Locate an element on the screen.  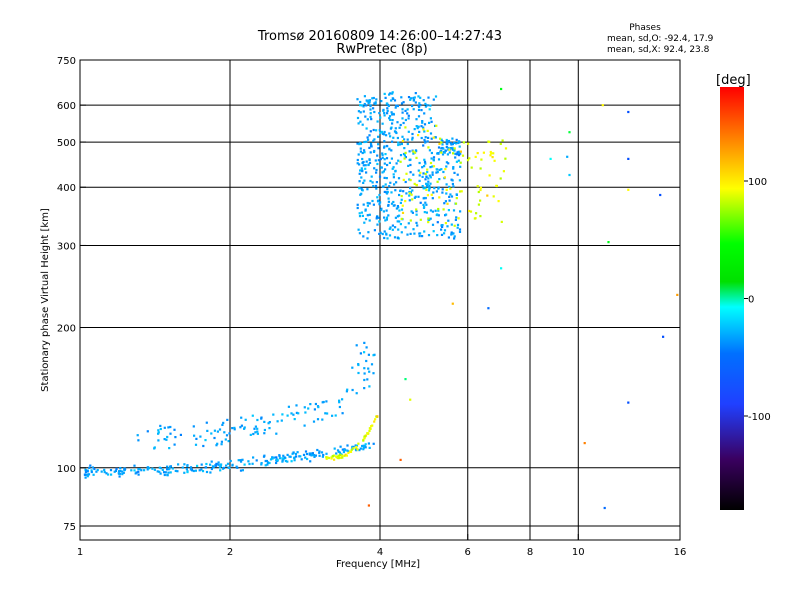
y-tick-label: 200 is located at coordinates (66, 329).